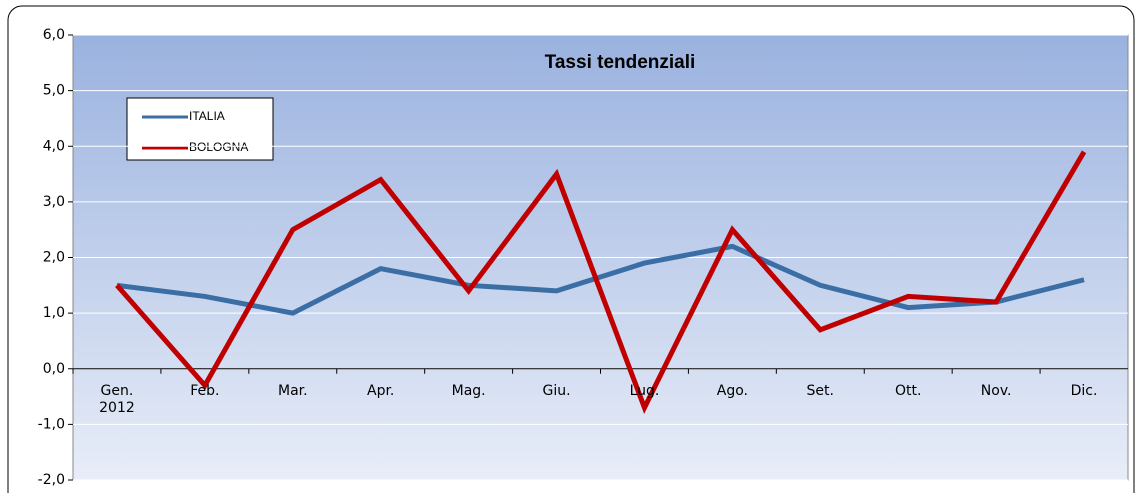  I want to click on y-tick-label: 6,0, so click(54, 35).